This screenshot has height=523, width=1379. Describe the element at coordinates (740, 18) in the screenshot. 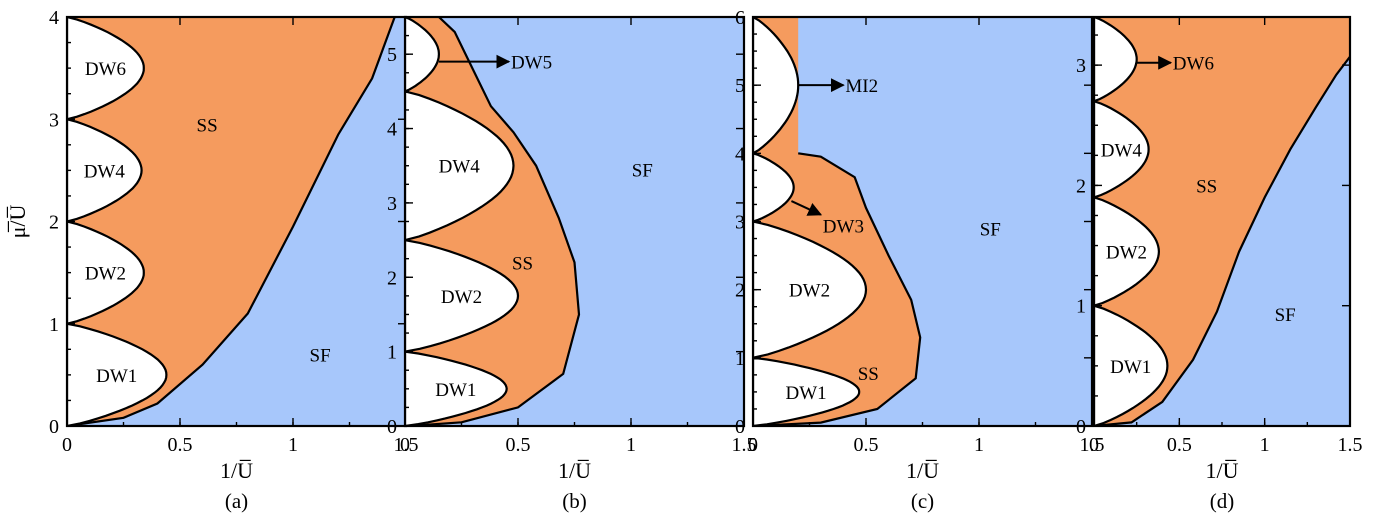

I see `y-tick-label: 6` at that location.